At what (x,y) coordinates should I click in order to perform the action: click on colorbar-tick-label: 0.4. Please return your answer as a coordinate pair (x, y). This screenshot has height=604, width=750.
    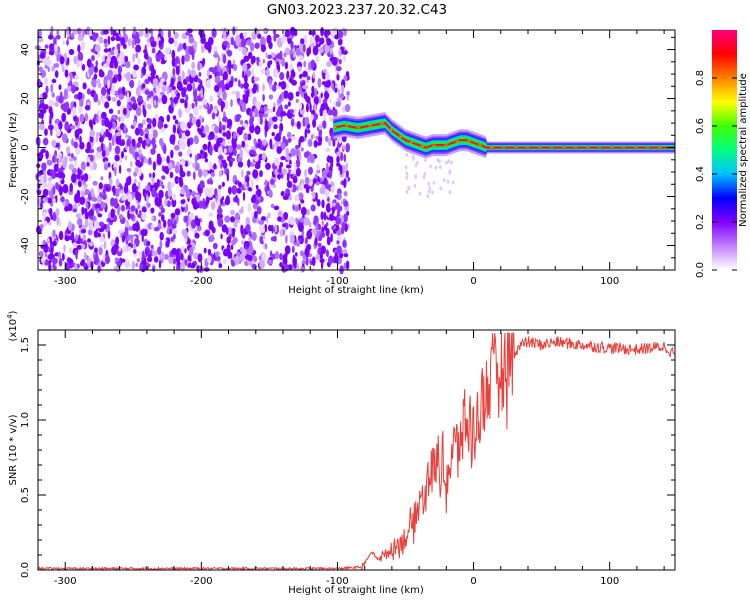
    Looking at the image, I should click on (700, 174).